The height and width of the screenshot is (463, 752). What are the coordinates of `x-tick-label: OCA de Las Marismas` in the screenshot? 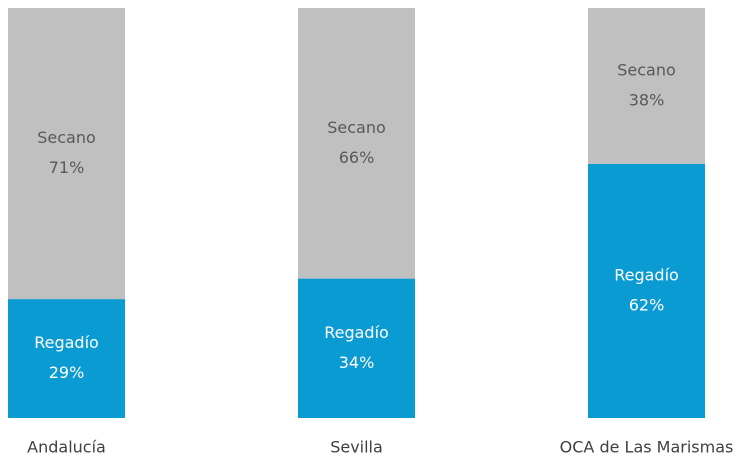 It's located at (647, 447).